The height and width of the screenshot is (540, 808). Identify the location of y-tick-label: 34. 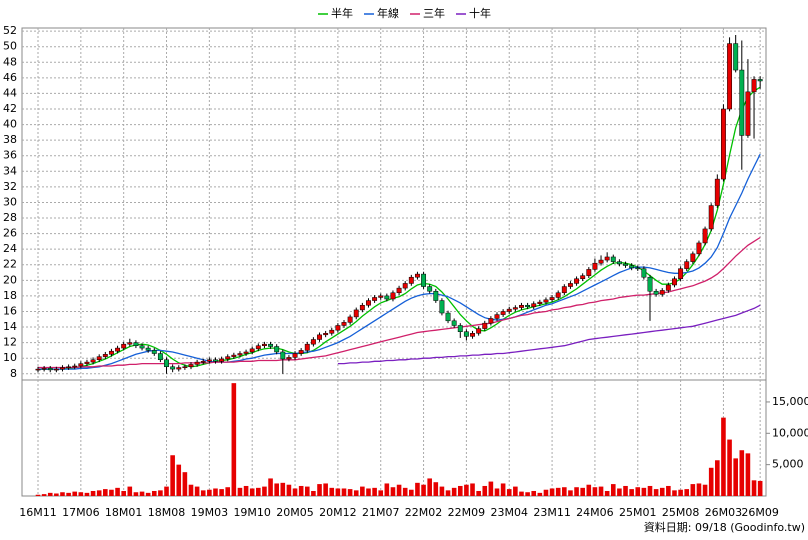
(10, 170).